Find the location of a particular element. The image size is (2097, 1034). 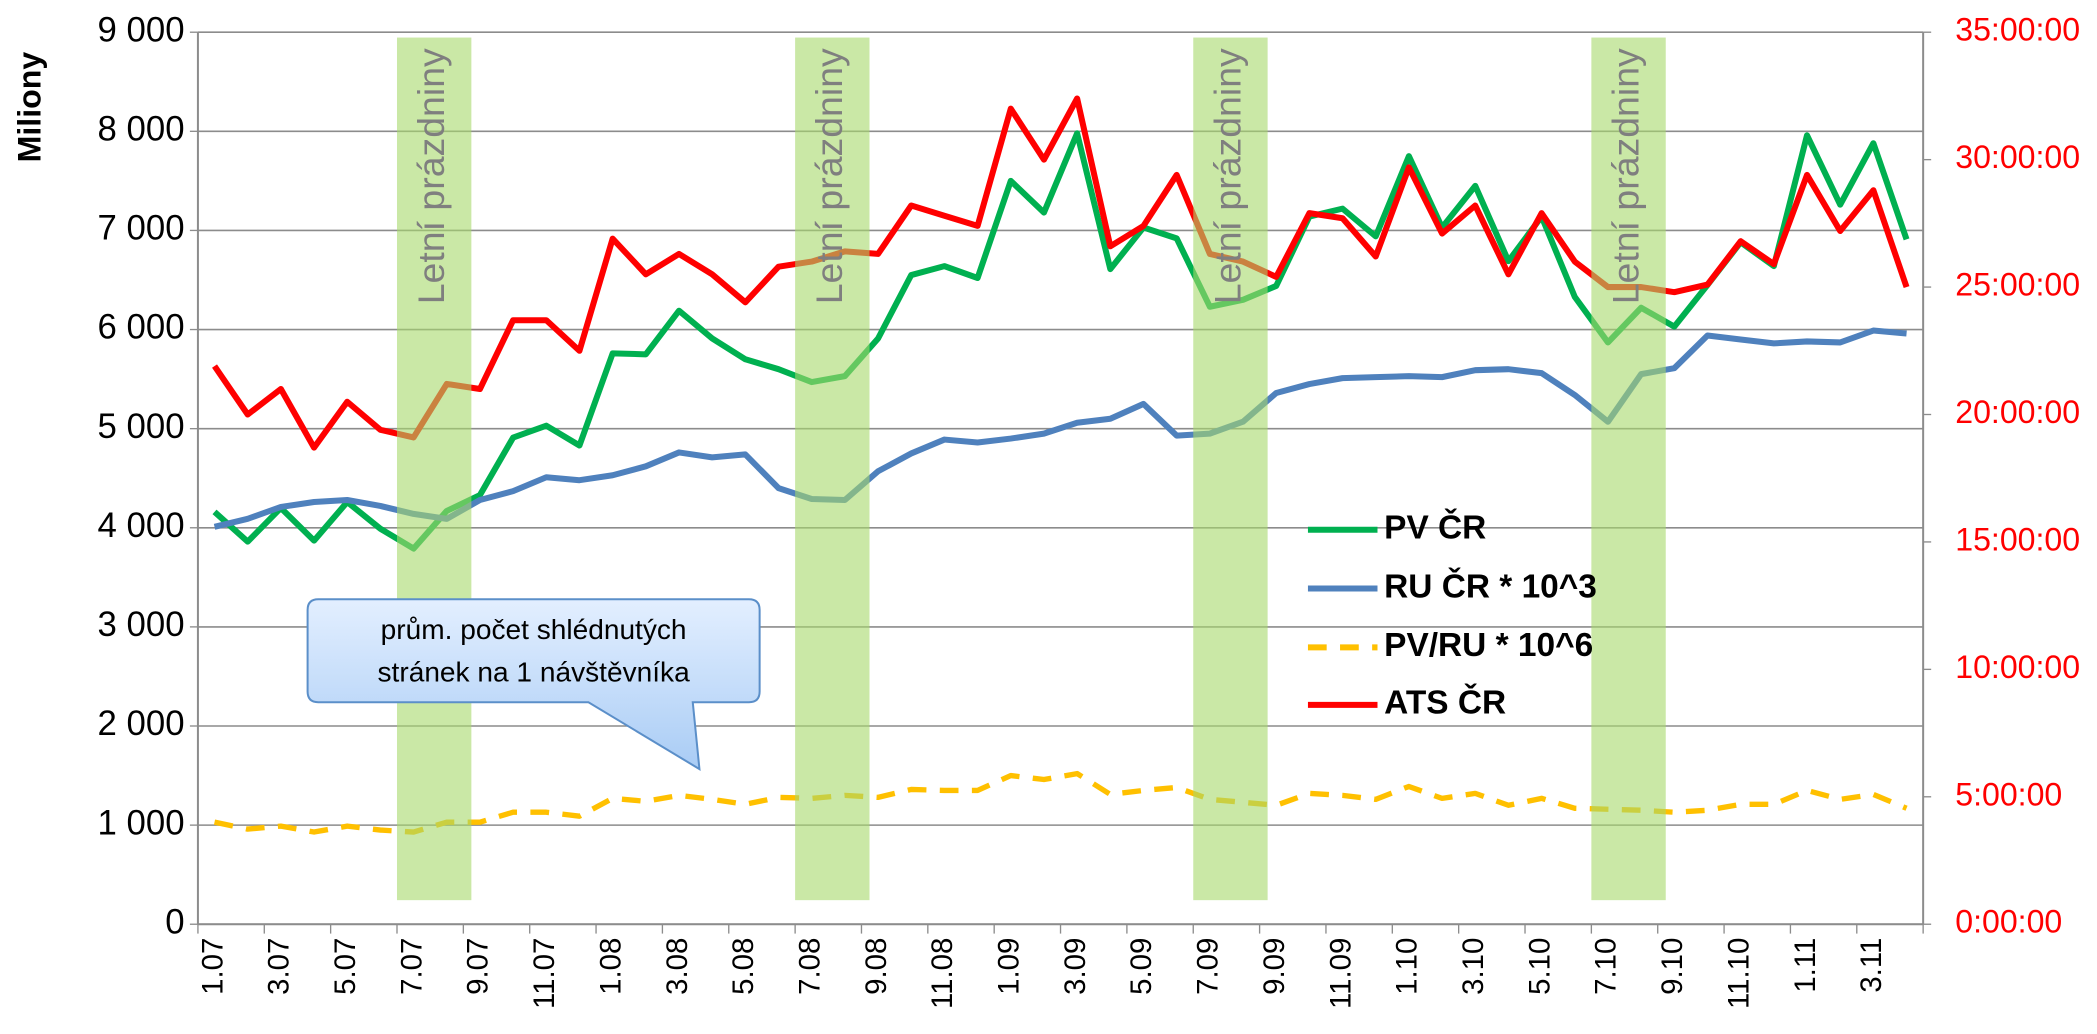

y2-tick-label: 20:00:00 is located at coordinates (2017, 412).